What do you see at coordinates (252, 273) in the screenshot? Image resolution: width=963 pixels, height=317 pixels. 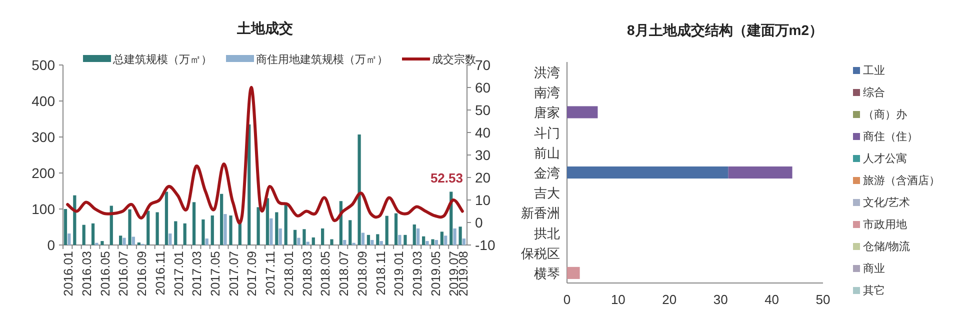 I see `x-tick-label: 2017.09` at bounding box center [252, 273].